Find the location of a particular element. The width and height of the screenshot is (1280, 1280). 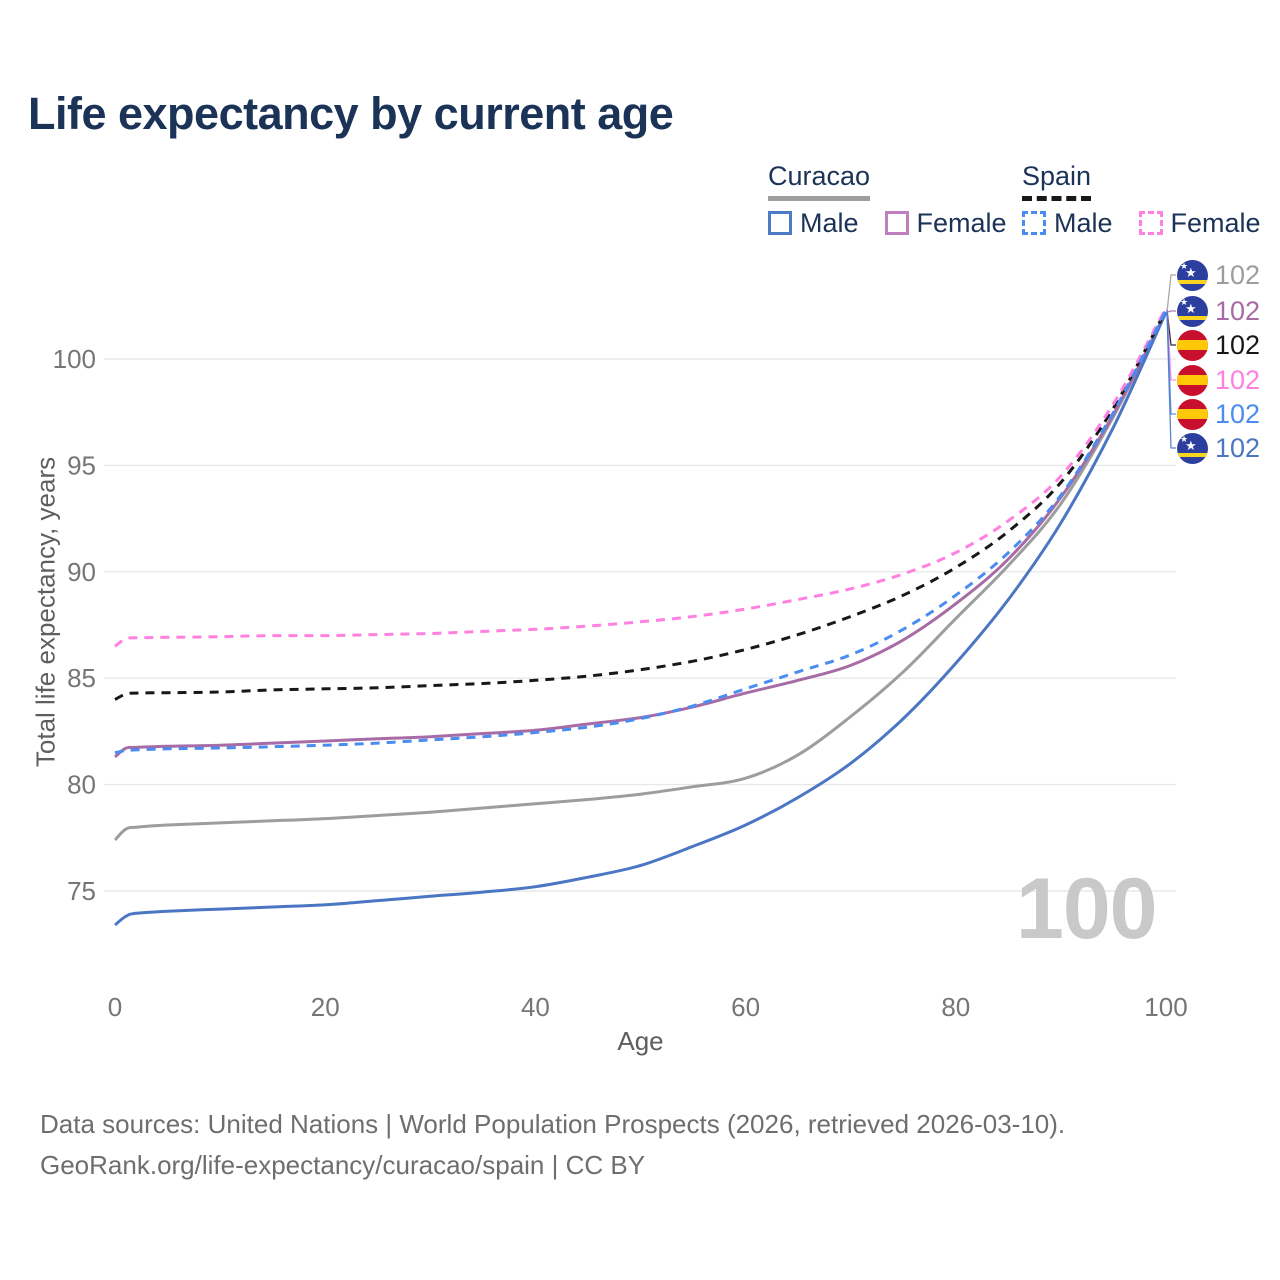

legend-item-curacao-female: Female is located at coordinates (945, 223).